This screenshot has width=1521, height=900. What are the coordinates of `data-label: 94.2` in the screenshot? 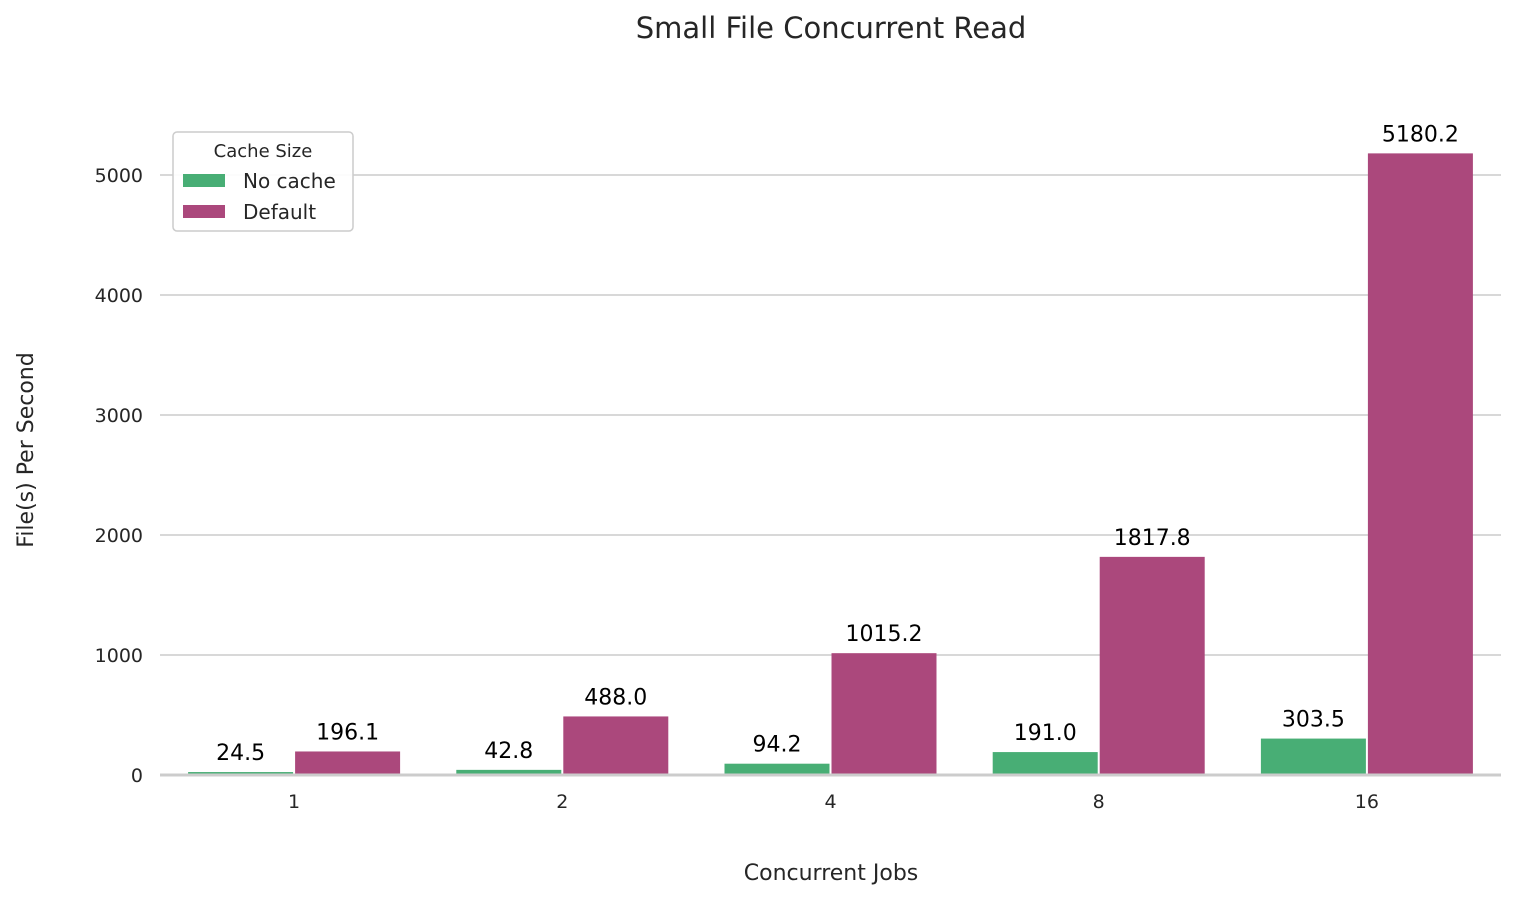 It's located at (777, 745).